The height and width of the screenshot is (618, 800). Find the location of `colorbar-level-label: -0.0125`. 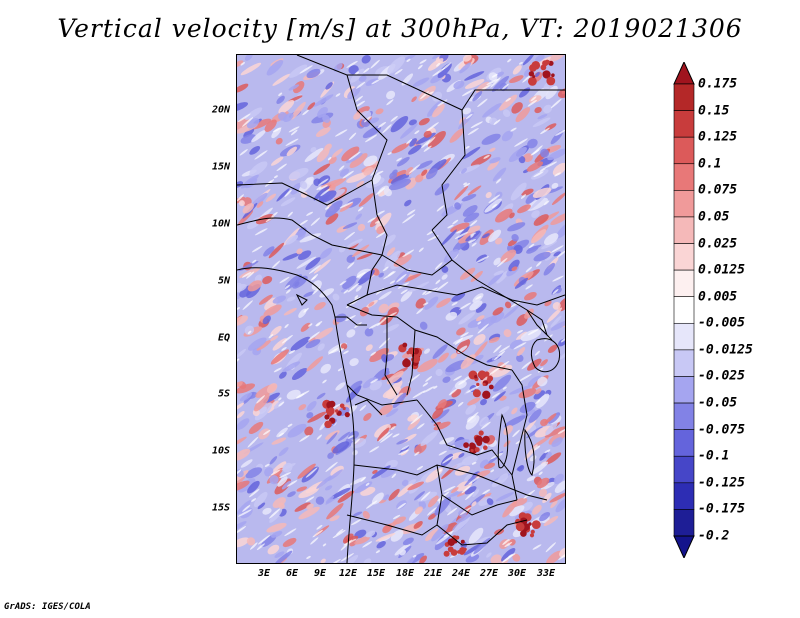

colorbar-level-label: -0.0125 is located at coordinates (725, 350).